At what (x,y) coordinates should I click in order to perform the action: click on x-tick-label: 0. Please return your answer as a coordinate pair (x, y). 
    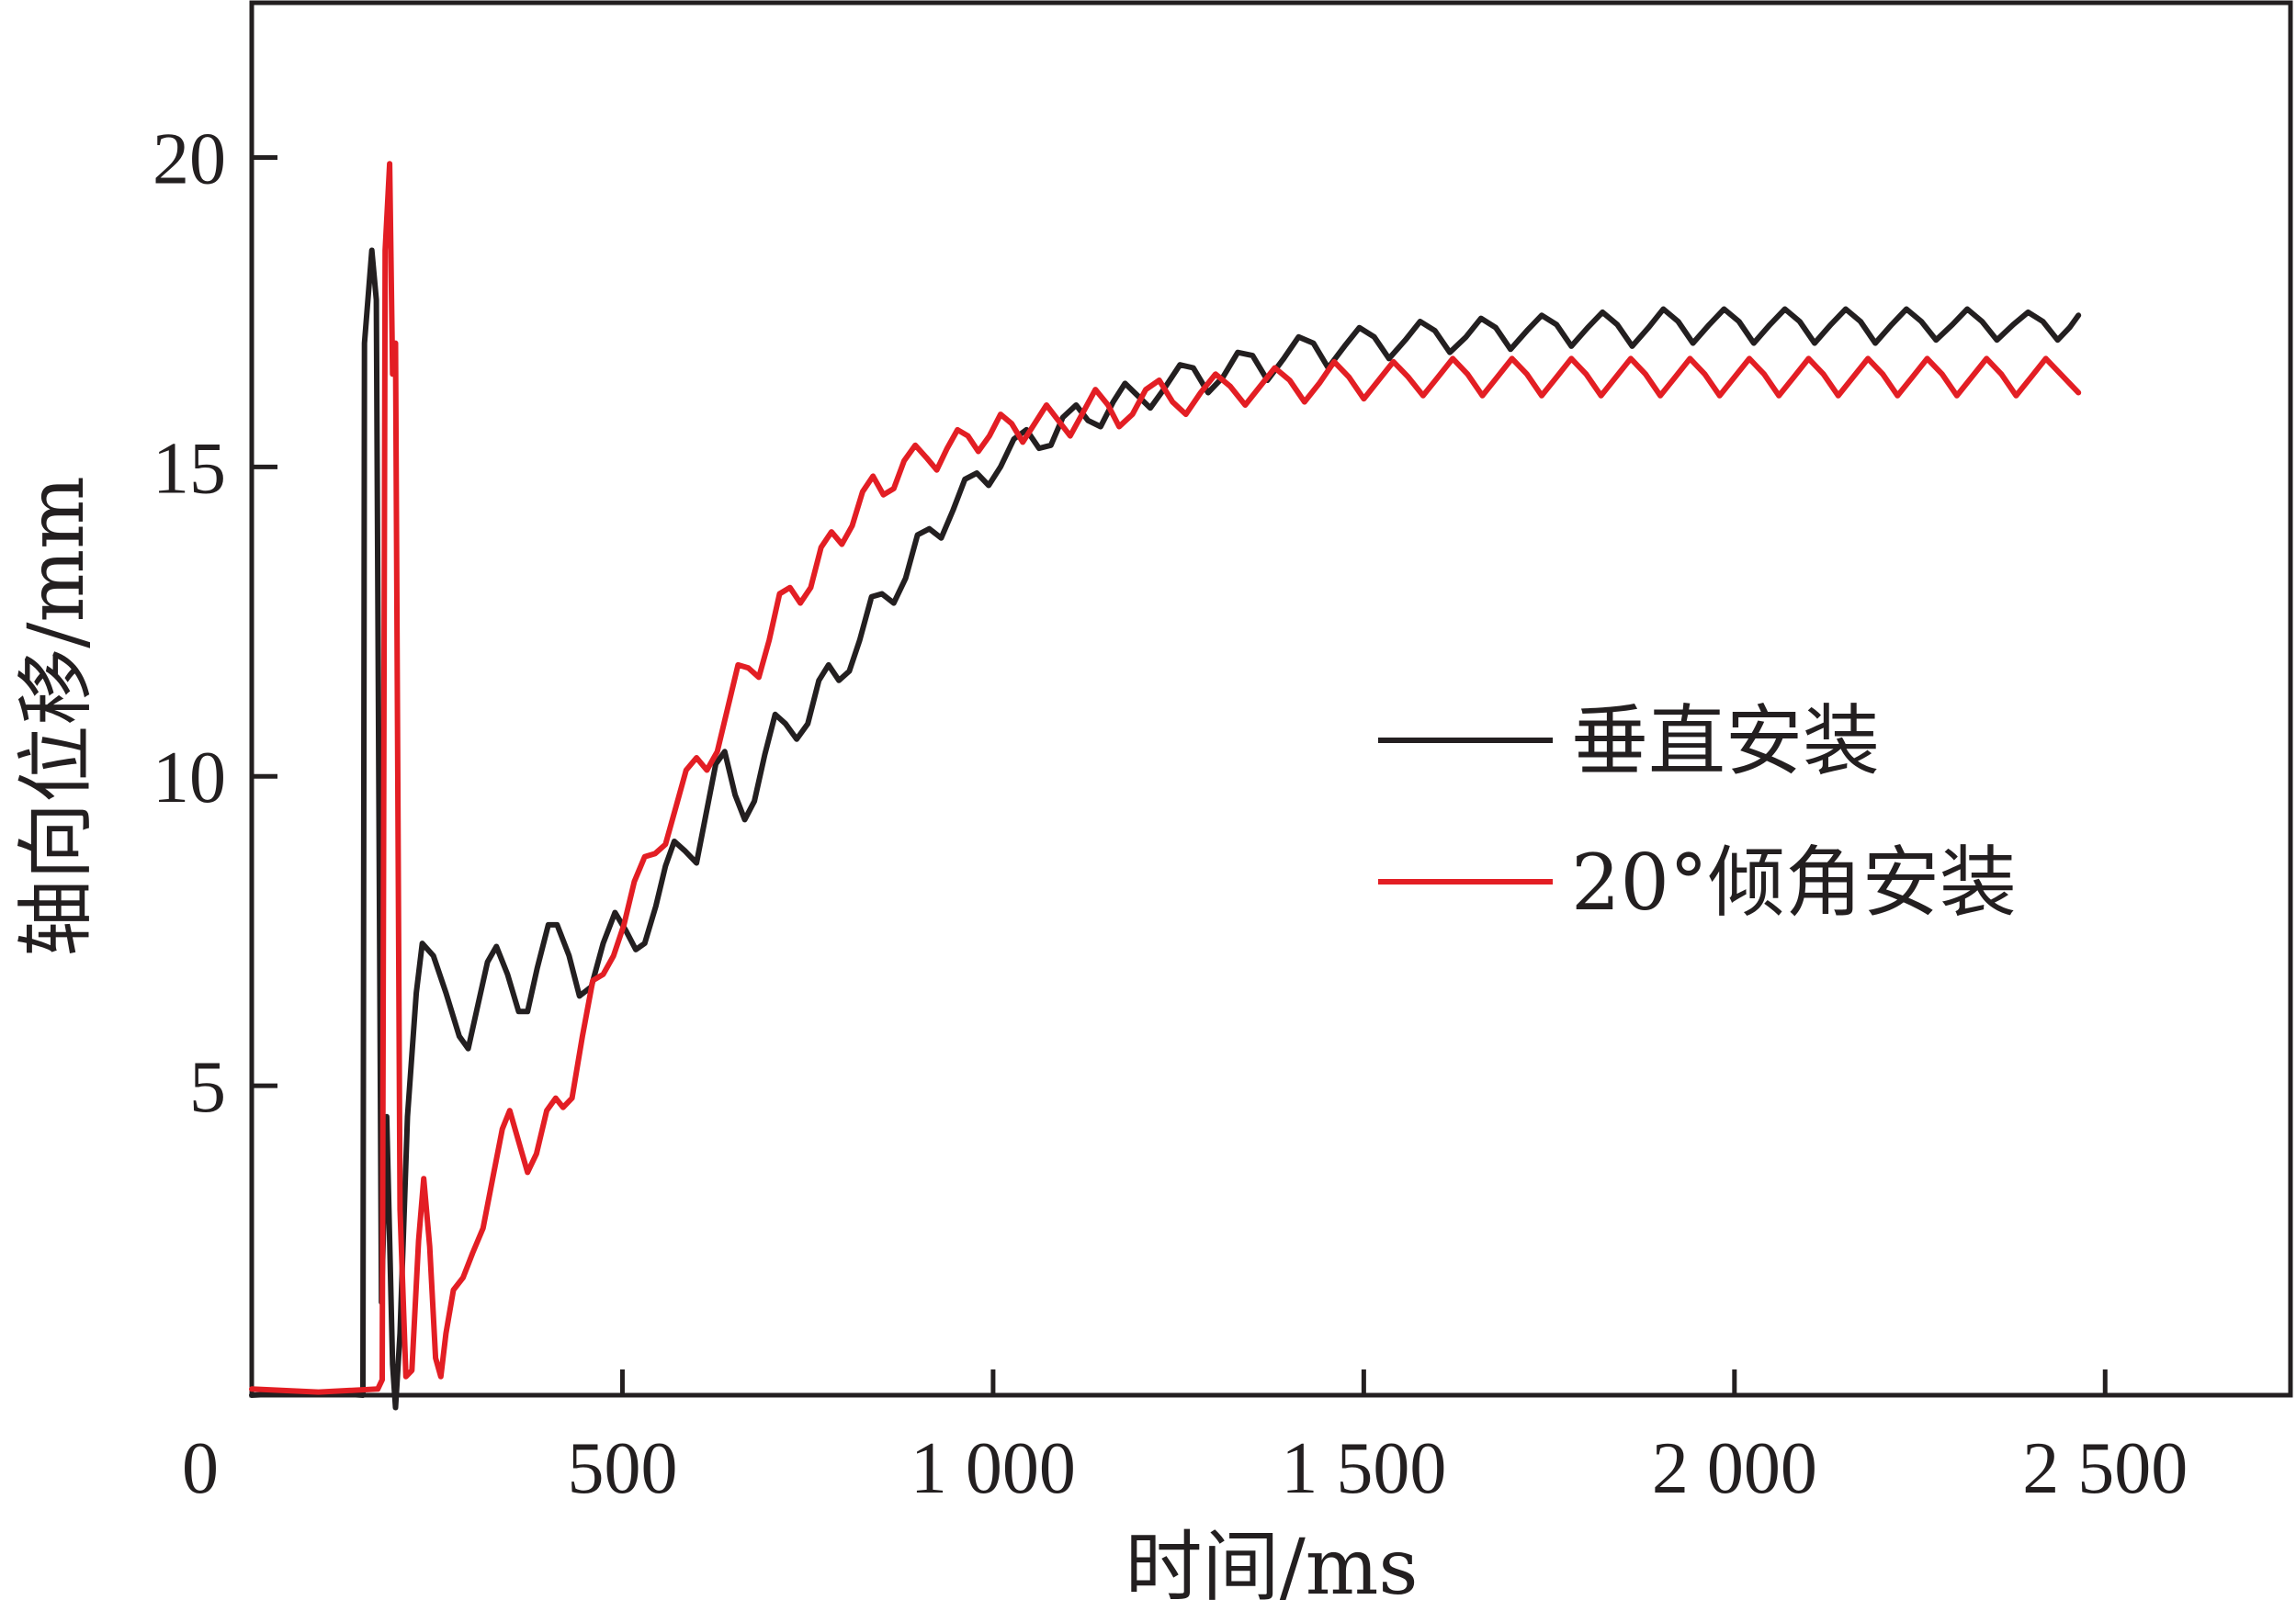
    Looking at the image, I should click on (200, 1469).